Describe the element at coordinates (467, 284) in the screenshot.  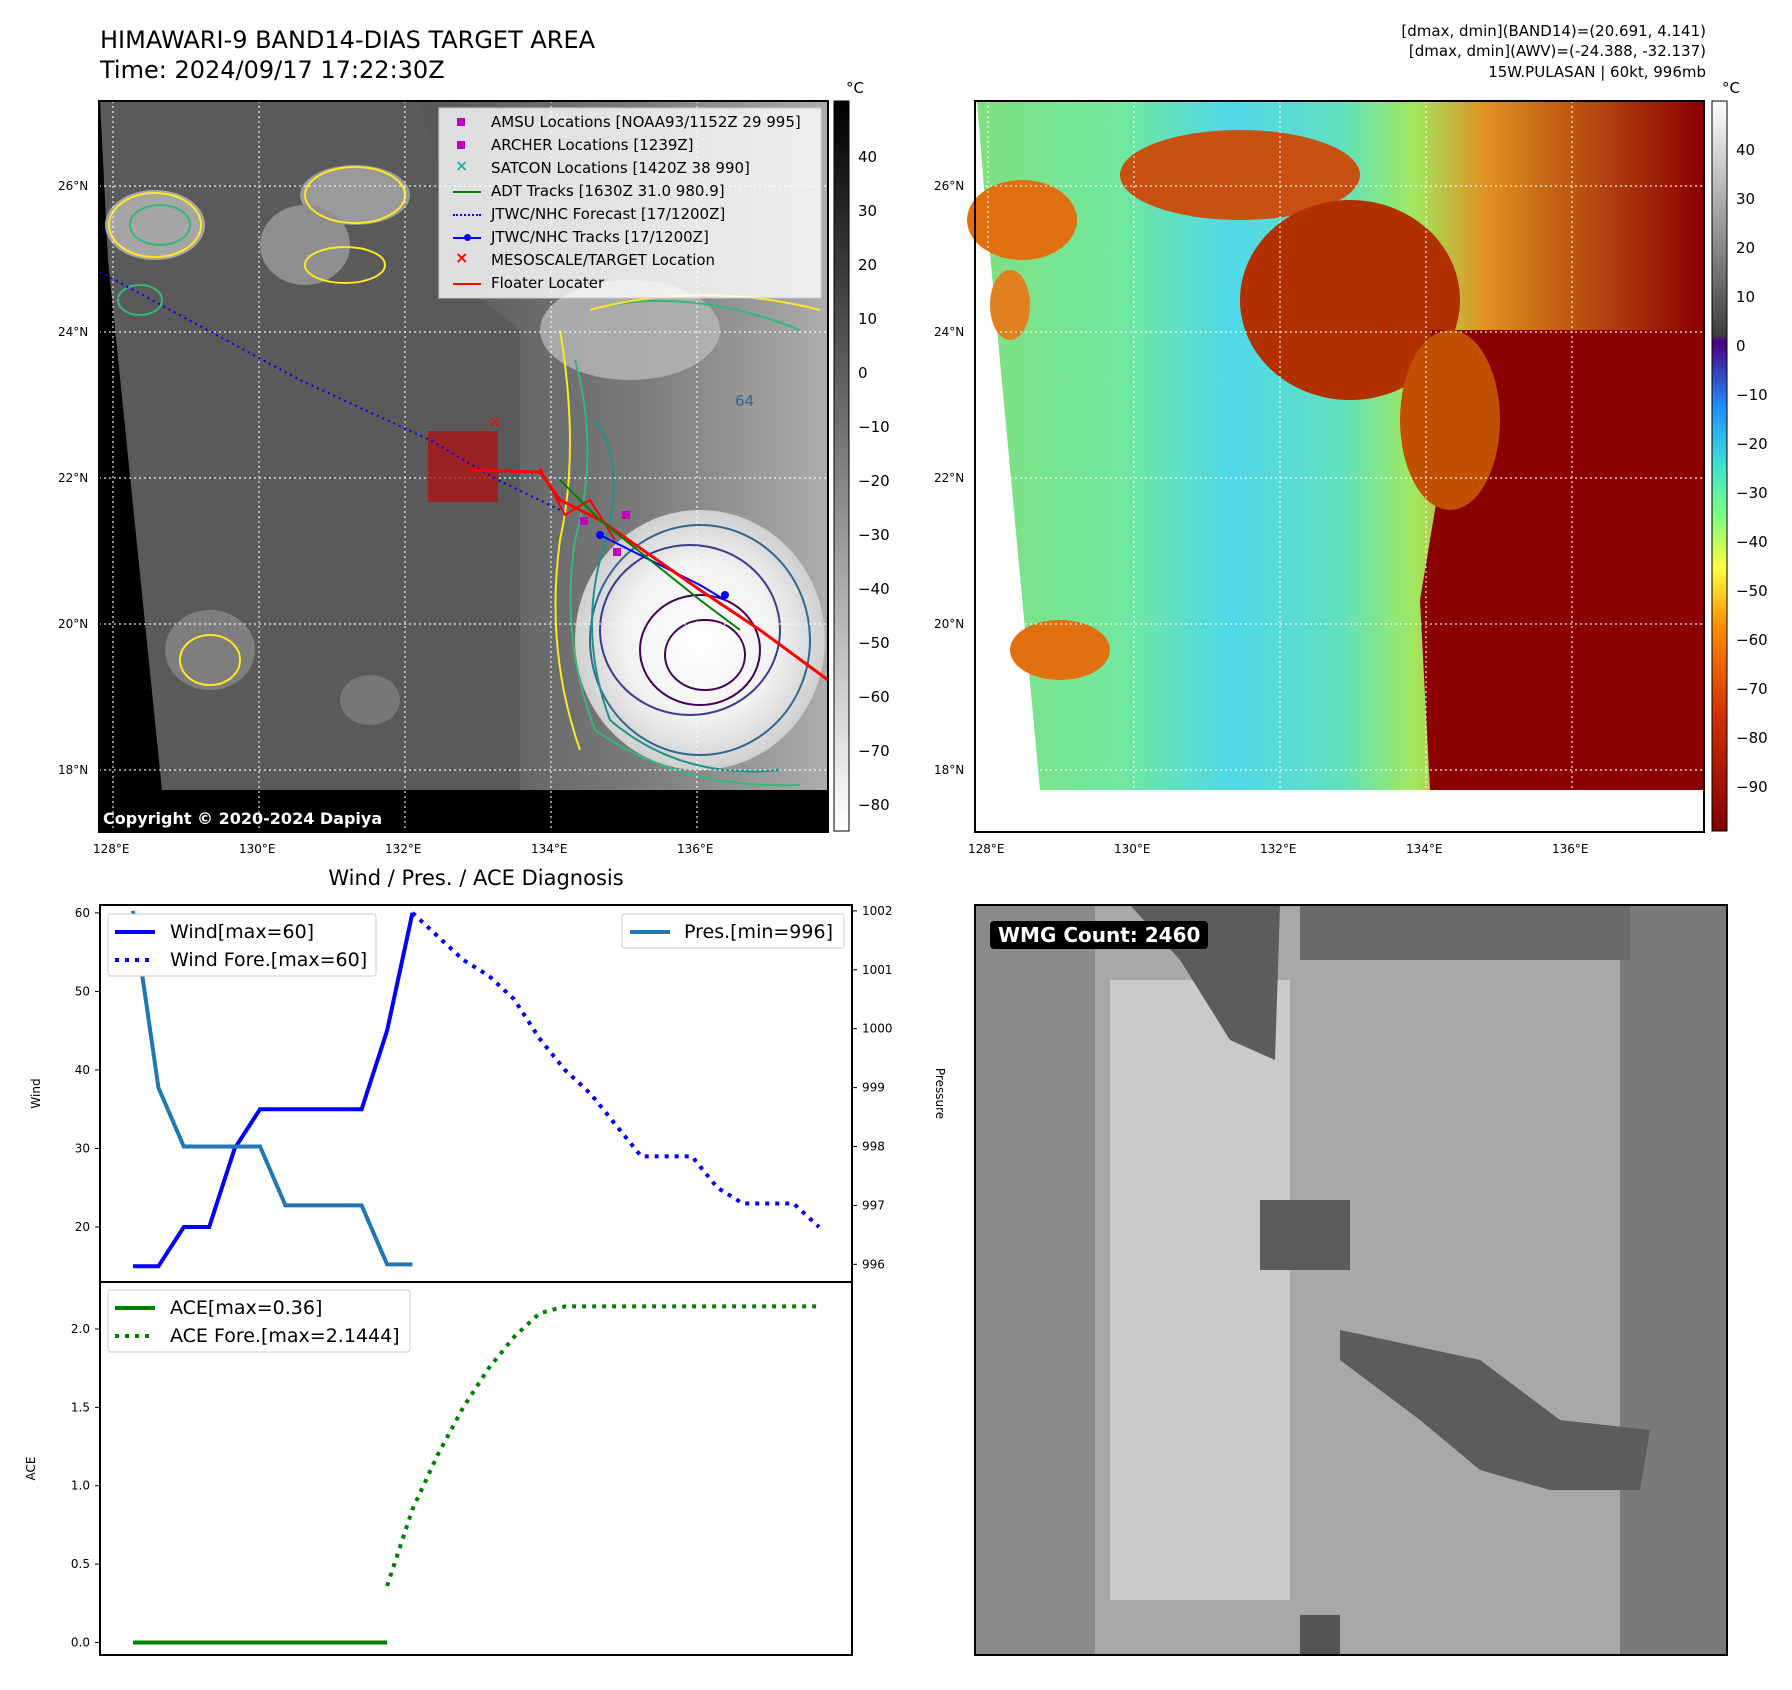
I see `legend-marker-line-icon` at that location.